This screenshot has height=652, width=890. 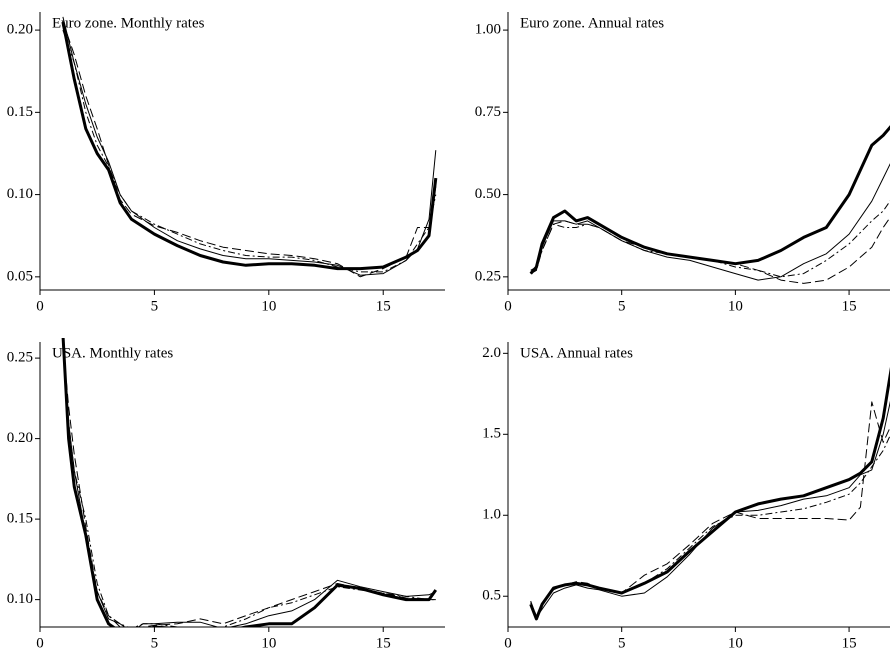 What do you see at coordinates (491, 353) in the screenshot?
I see `y-tick-label: 2.0` at bounding box center [491, 353].